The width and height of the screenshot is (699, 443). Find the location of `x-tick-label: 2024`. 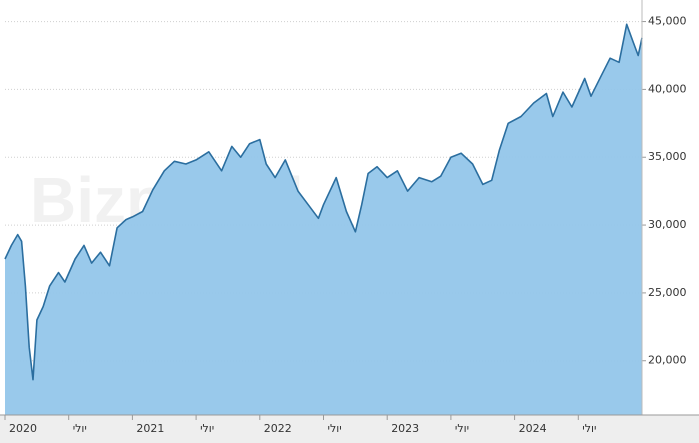

x-tick-label: 2024 is located at coordinates (533, 428).